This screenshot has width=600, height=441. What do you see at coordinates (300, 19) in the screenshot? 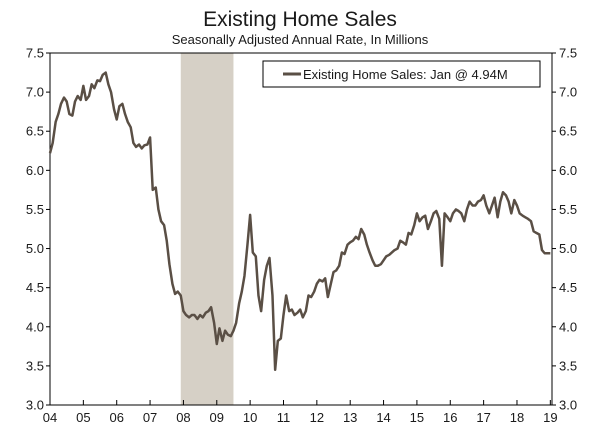
I see `chart-title: Existing Home Sales` at bounding box center [300, 19].